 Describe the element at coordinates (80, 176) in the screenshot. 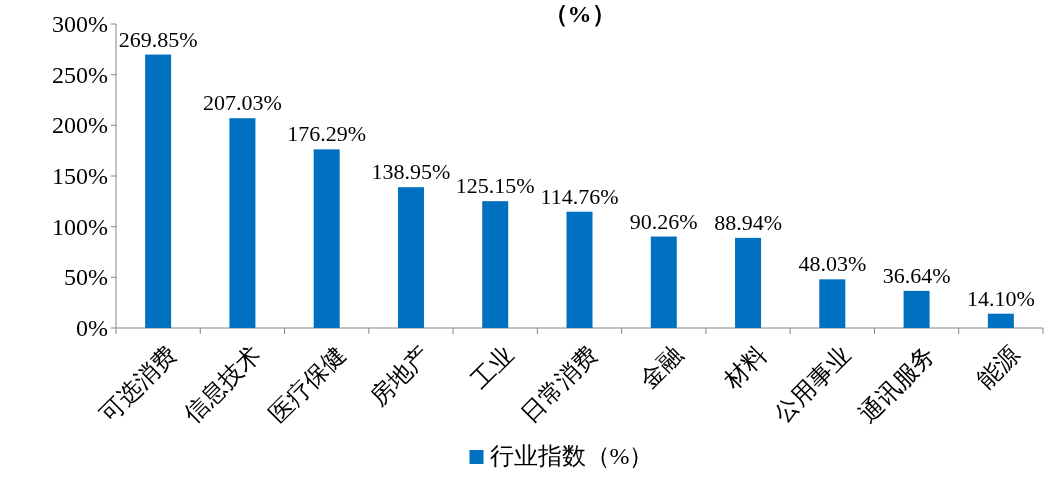

I see `y-tick-label: 150%` at that location.